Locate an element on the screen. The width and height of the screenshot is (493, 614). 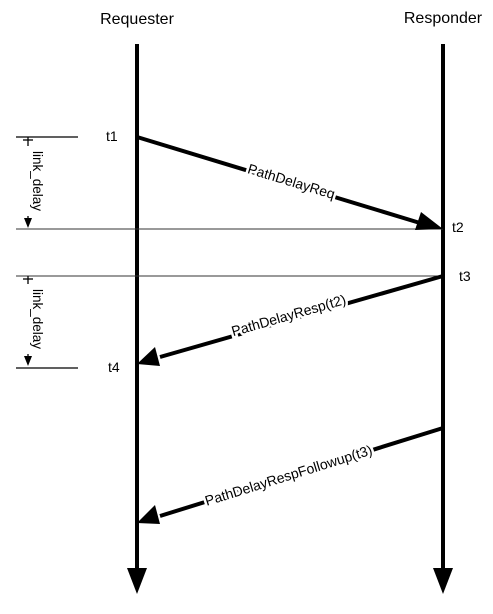
message-path-delay-resp-followup: PathDelayRespFollowup(t3) is located at coordinates (290, 475).